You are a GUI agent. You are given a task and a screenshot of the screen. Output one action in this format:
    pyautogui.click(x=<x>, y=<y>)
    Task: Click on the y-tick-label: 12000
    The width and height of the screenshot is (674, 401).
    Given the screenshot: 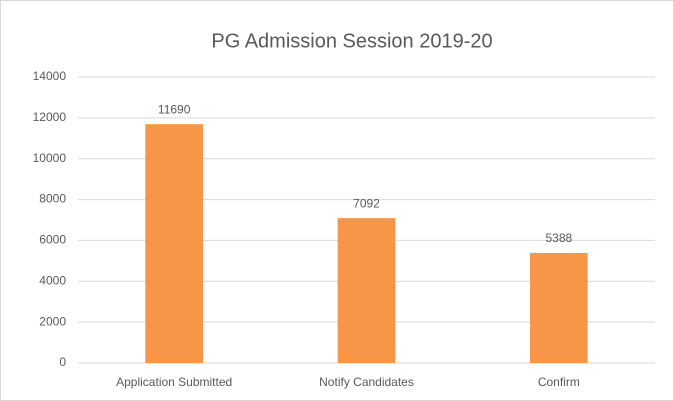 What is the action you would take?
    pyautogui.click(x=50, y=117)
    